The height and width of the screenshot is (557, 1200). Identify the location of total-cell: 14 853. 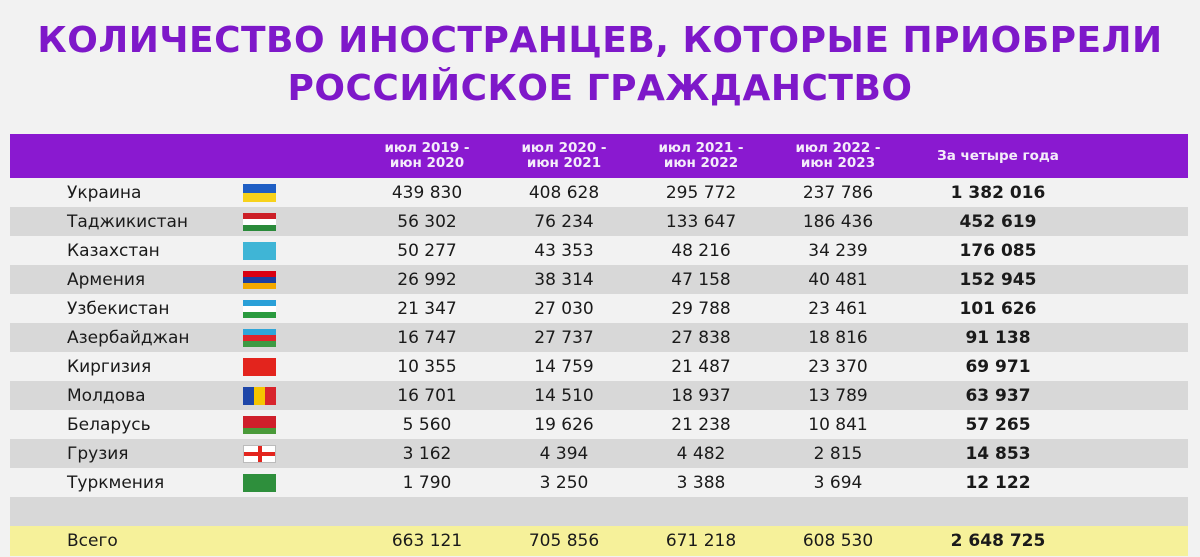
(998, 453).